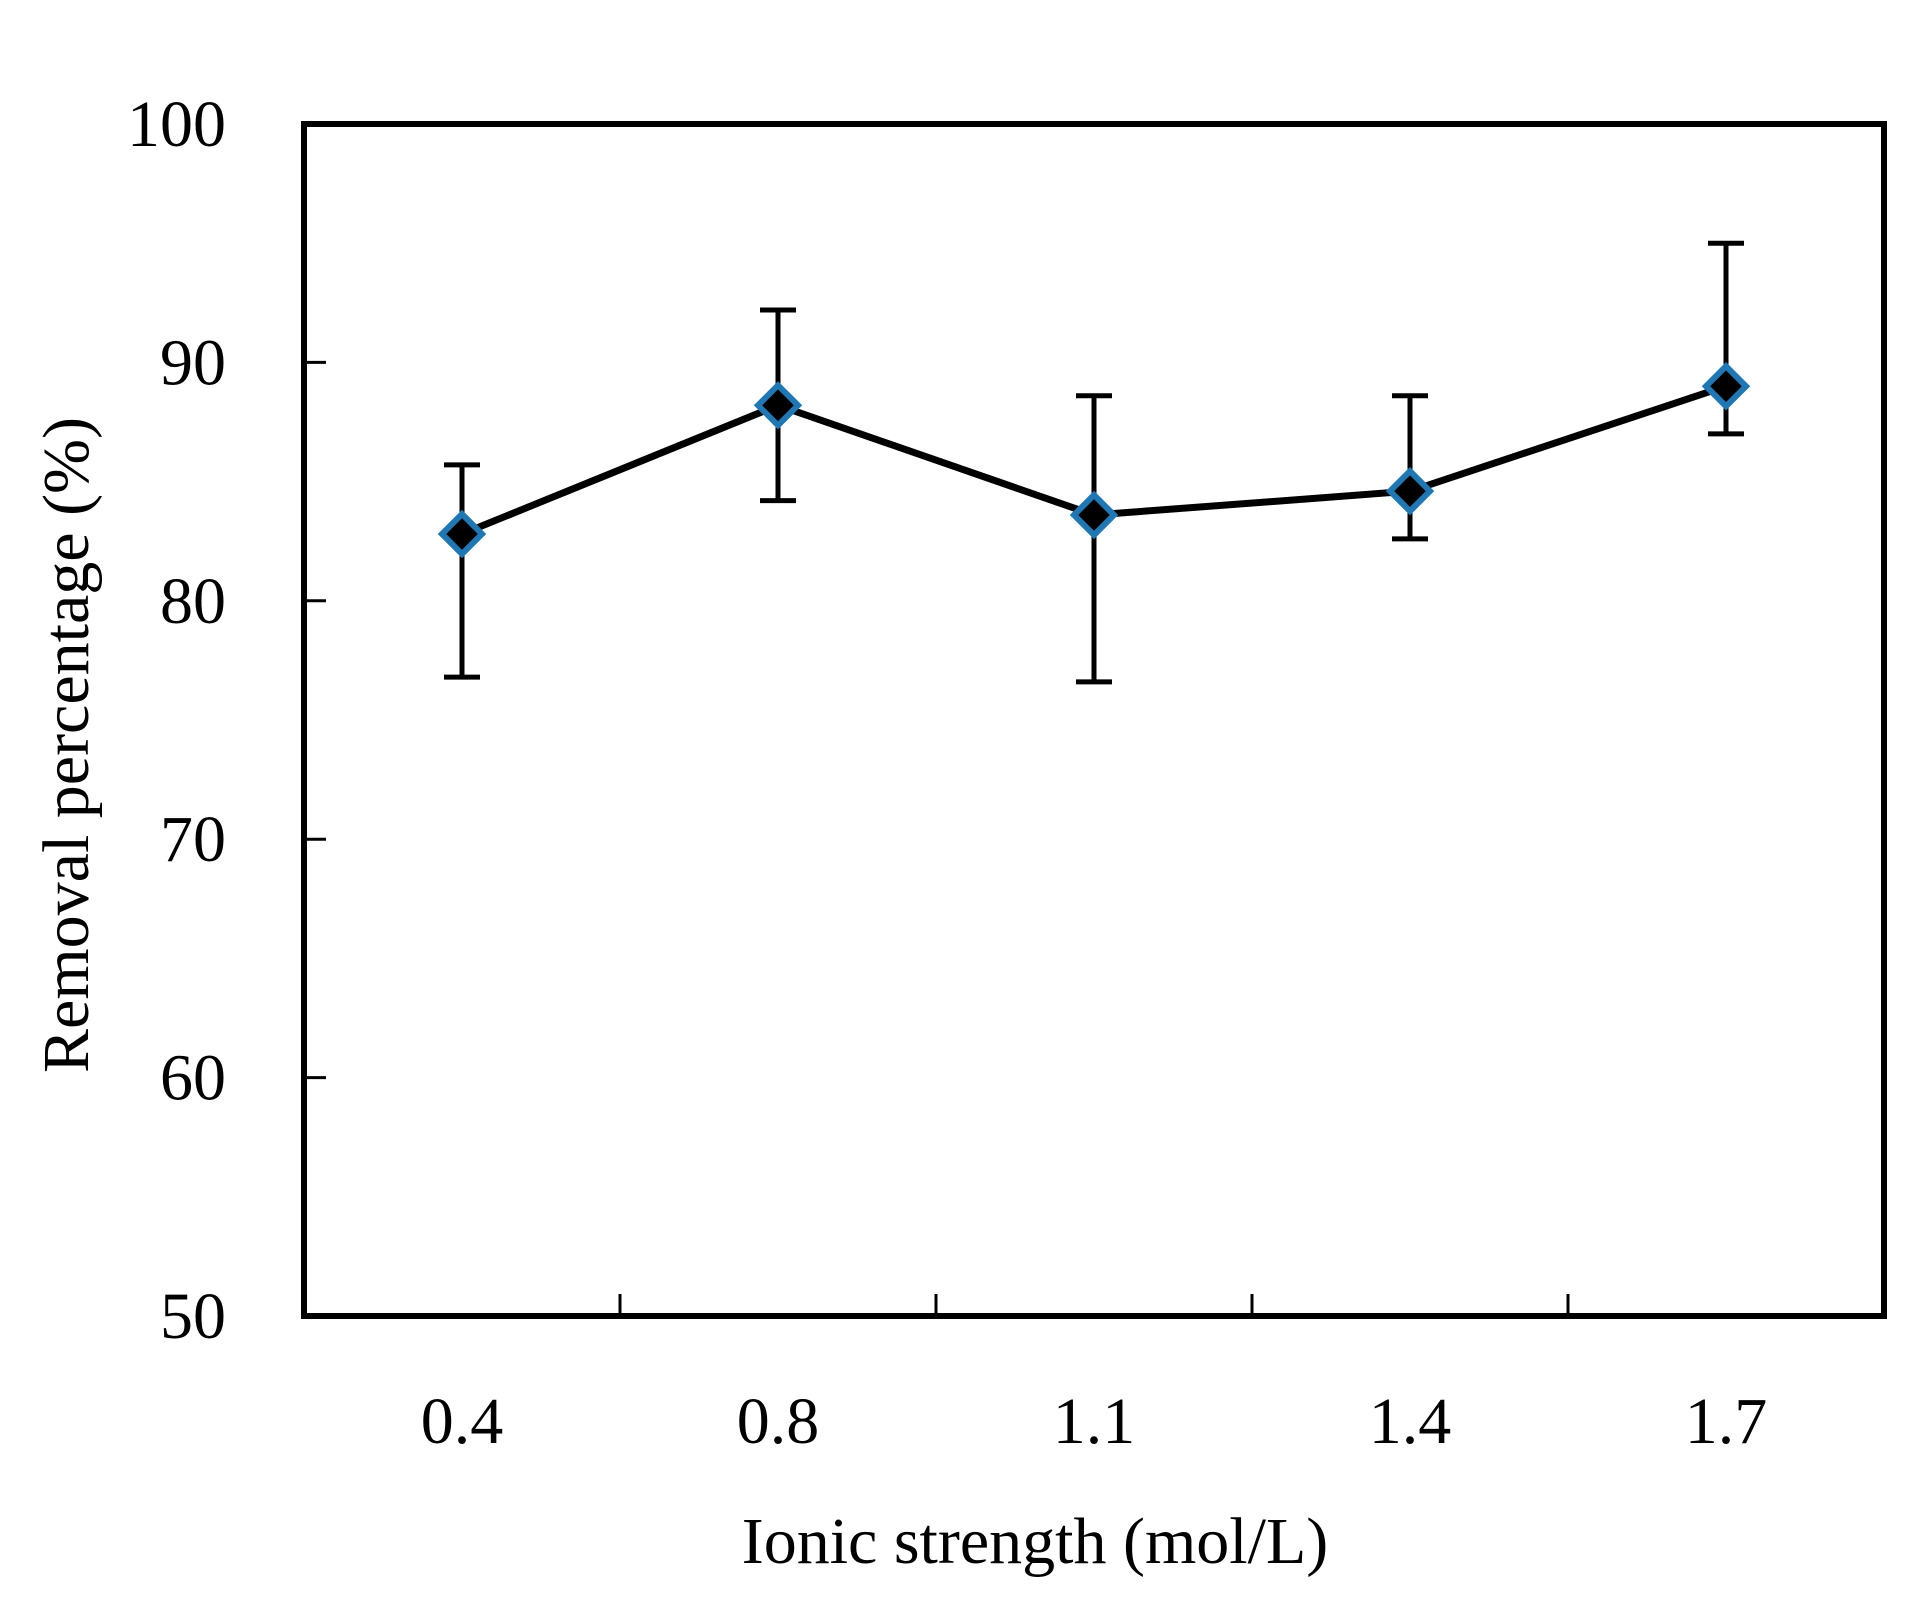  Describe the element at coordinates (176, 720) in the screenshot. I see `y-tick-labels: 50 60 70 80 90 100` at that location.